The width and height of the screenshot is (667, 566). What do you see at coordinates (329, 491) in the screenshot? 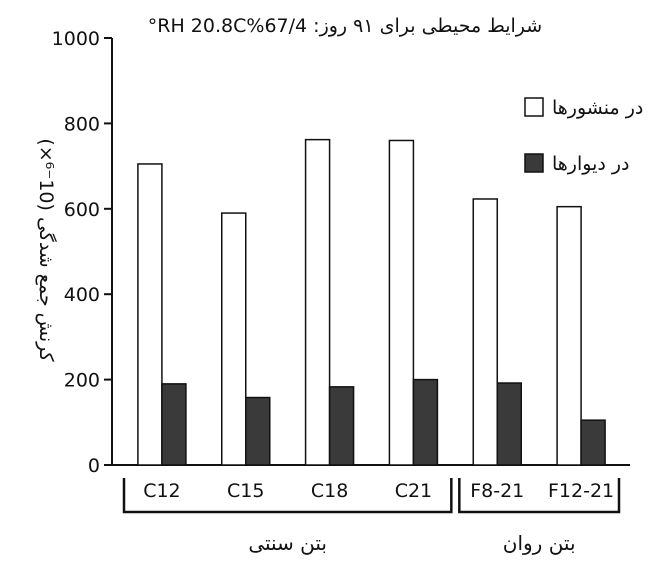
I see `x-tick-label: C18` at bounding box center [329, 491].